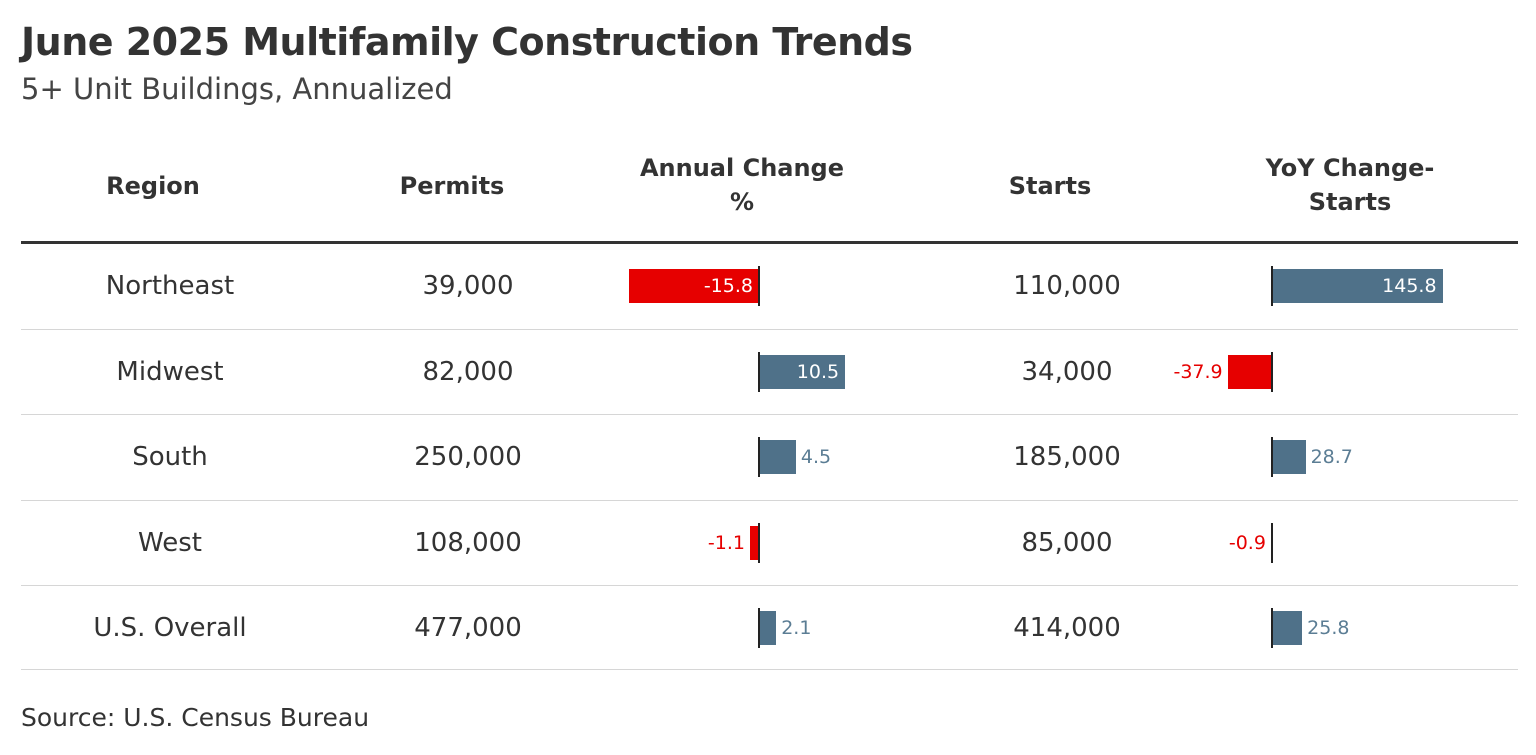 This screenshot has height=755, width=1536. What do you see at coordinates (1050, 186) in the screenshot?
I see `column-header-starts: Starts` at bounding box center [1050, 186].